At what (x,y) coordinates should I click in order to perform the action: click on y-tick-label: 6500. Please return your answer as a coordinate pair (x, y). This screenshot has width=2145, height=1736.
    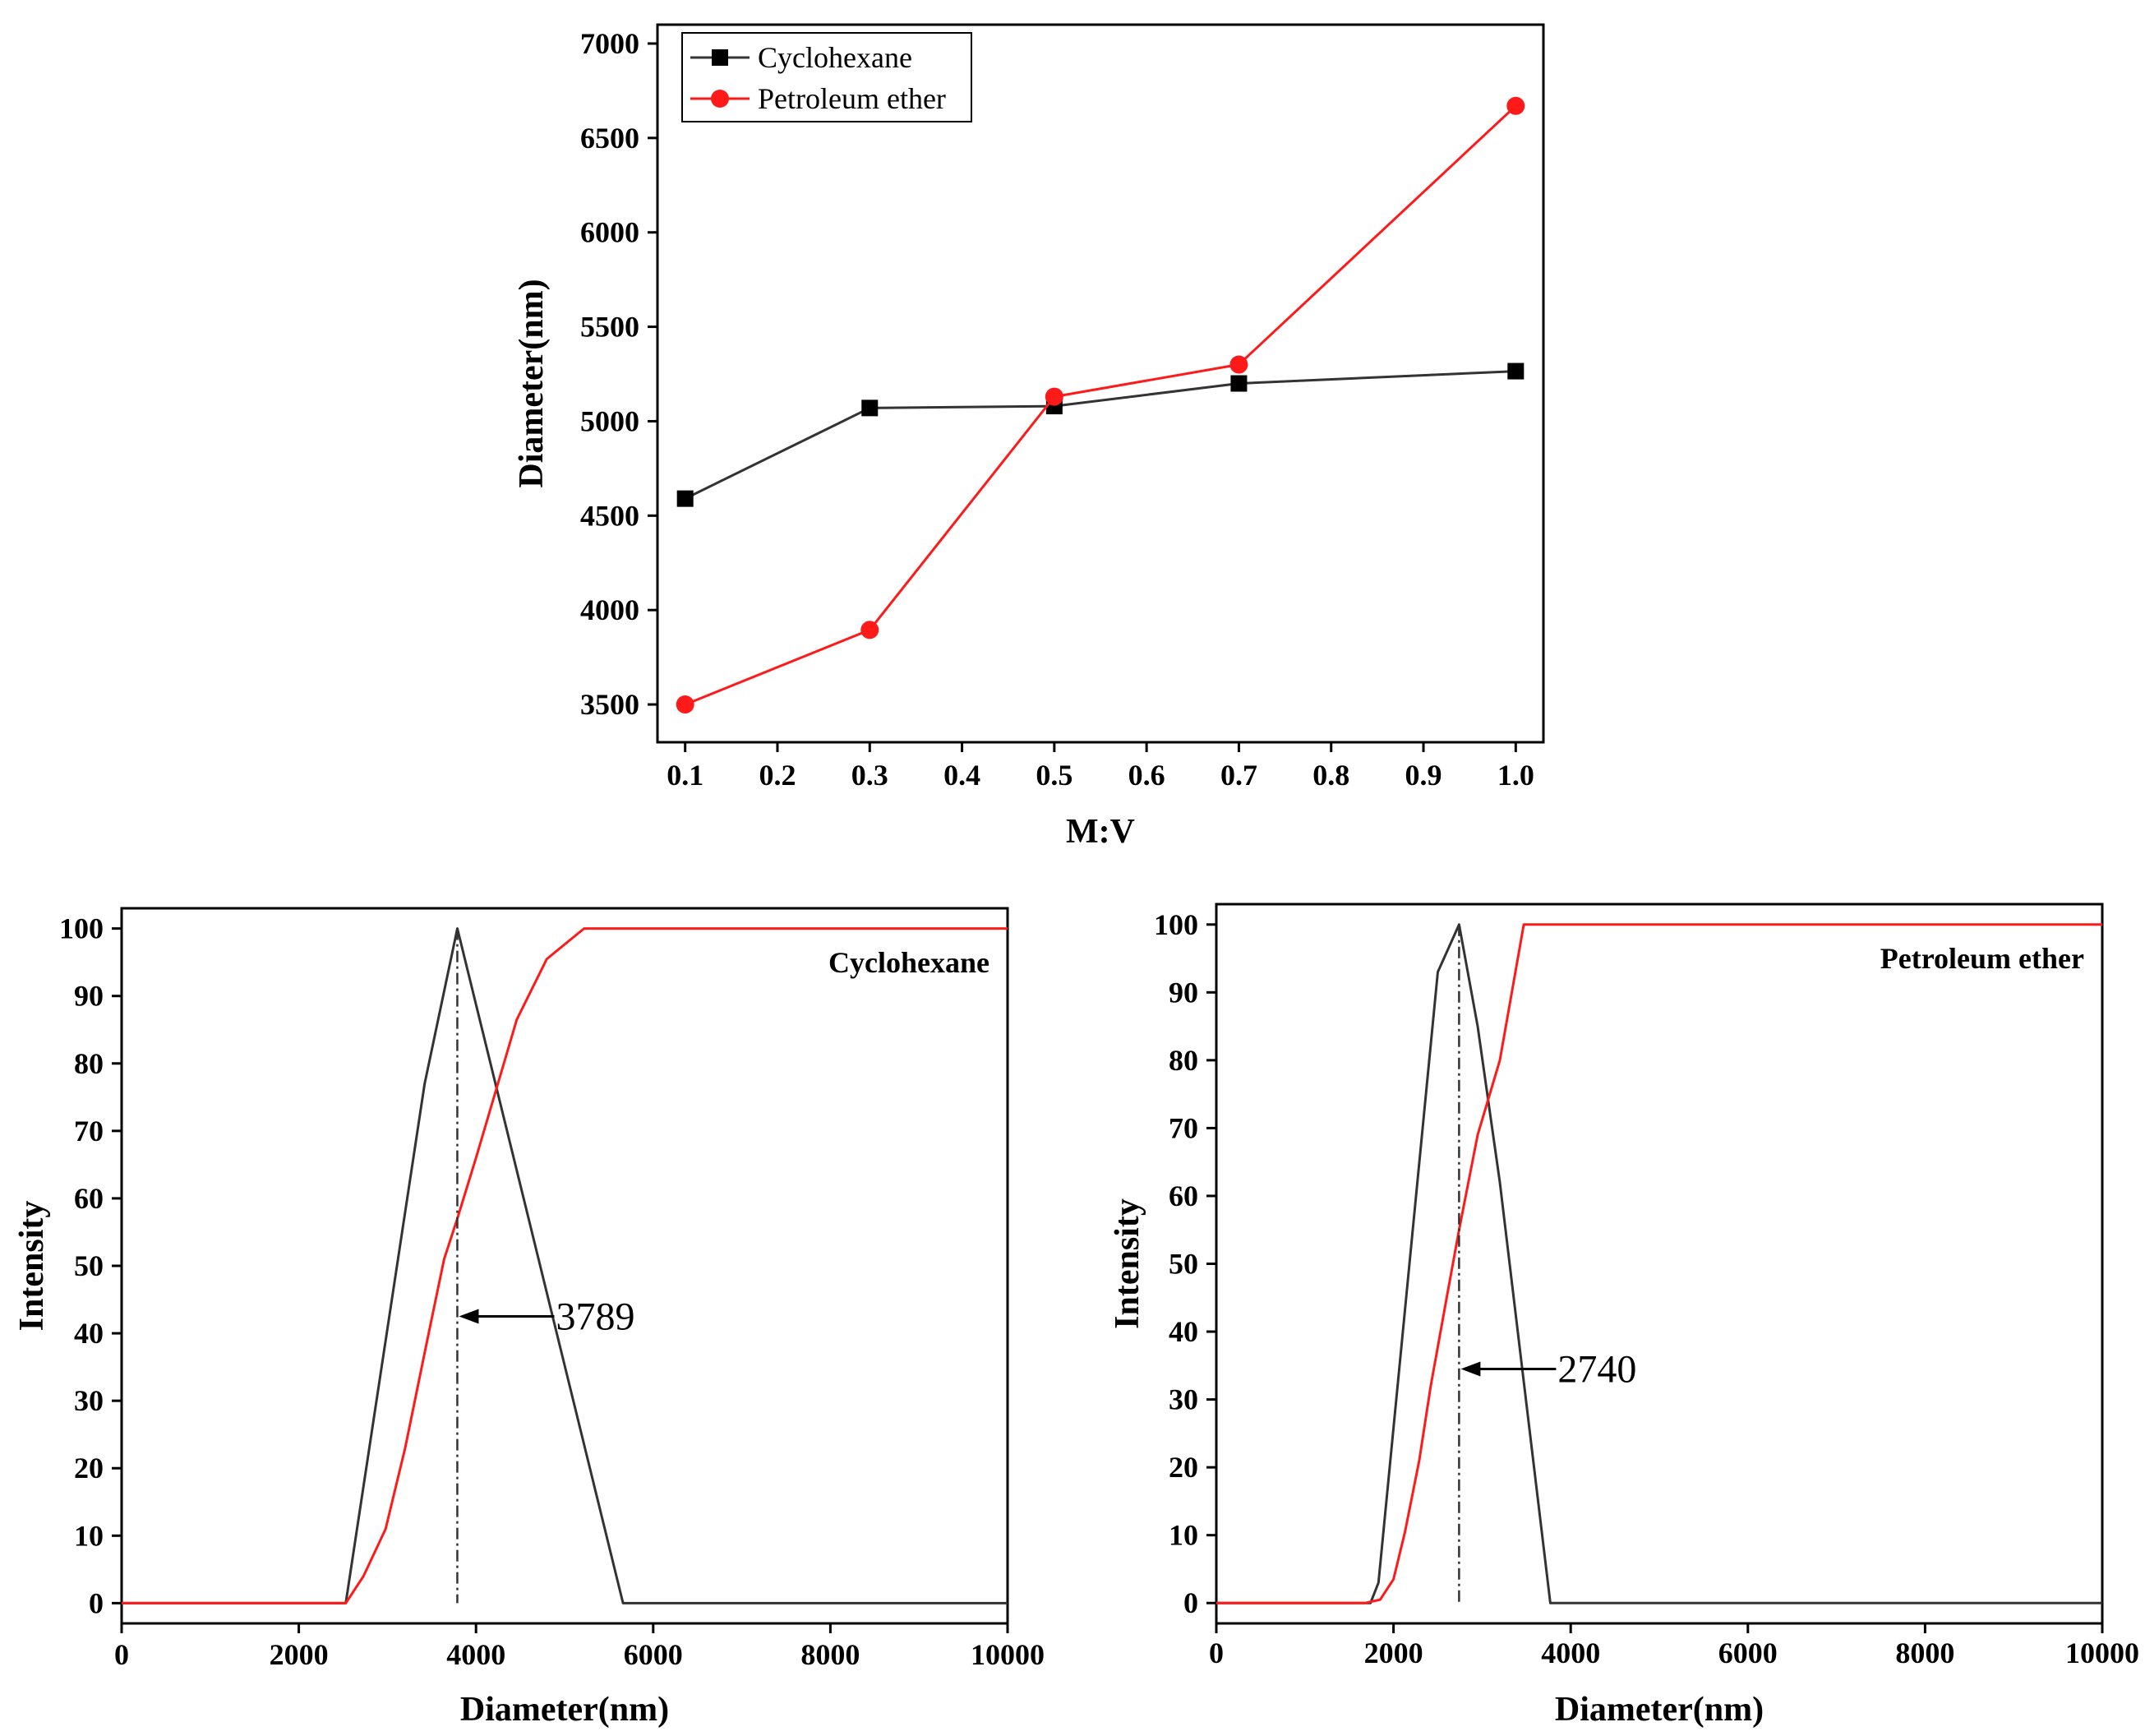
    Looking at the image, I should click on (610, 139).